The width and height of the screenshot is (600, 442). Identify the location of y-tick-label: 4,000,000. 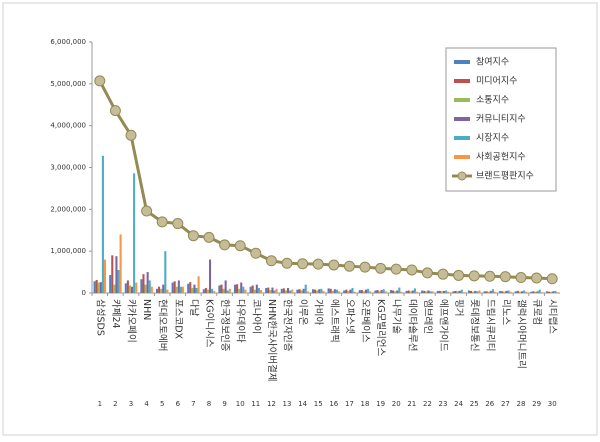
(68, 126).